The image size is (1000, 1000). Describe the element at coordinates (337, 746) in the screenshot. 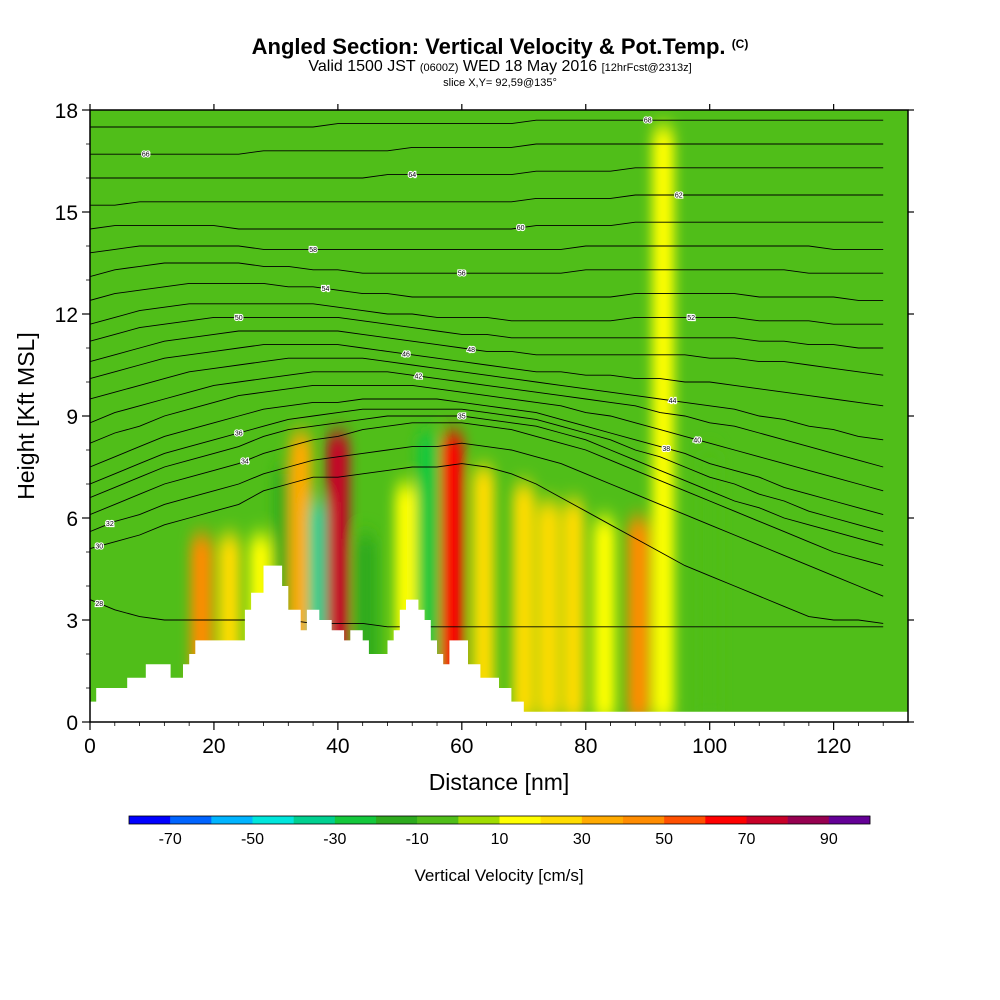

I see `x-tick-label: 40` at that location.